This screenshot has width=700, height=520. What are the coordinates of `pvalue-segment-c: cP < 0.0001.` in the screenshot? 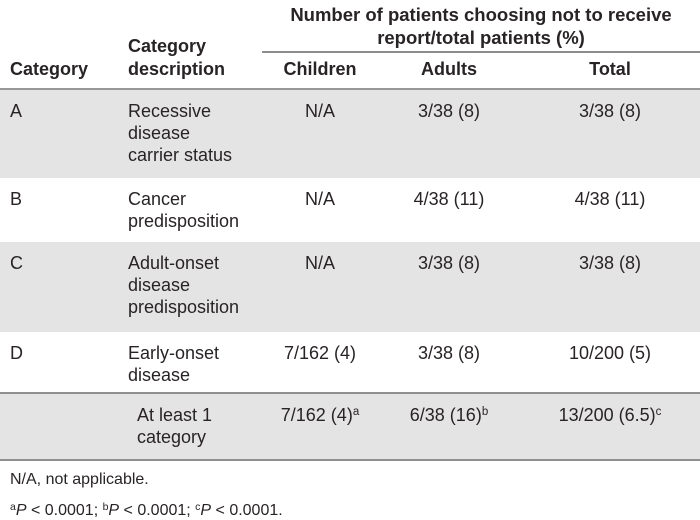 It's located at (239, 510).